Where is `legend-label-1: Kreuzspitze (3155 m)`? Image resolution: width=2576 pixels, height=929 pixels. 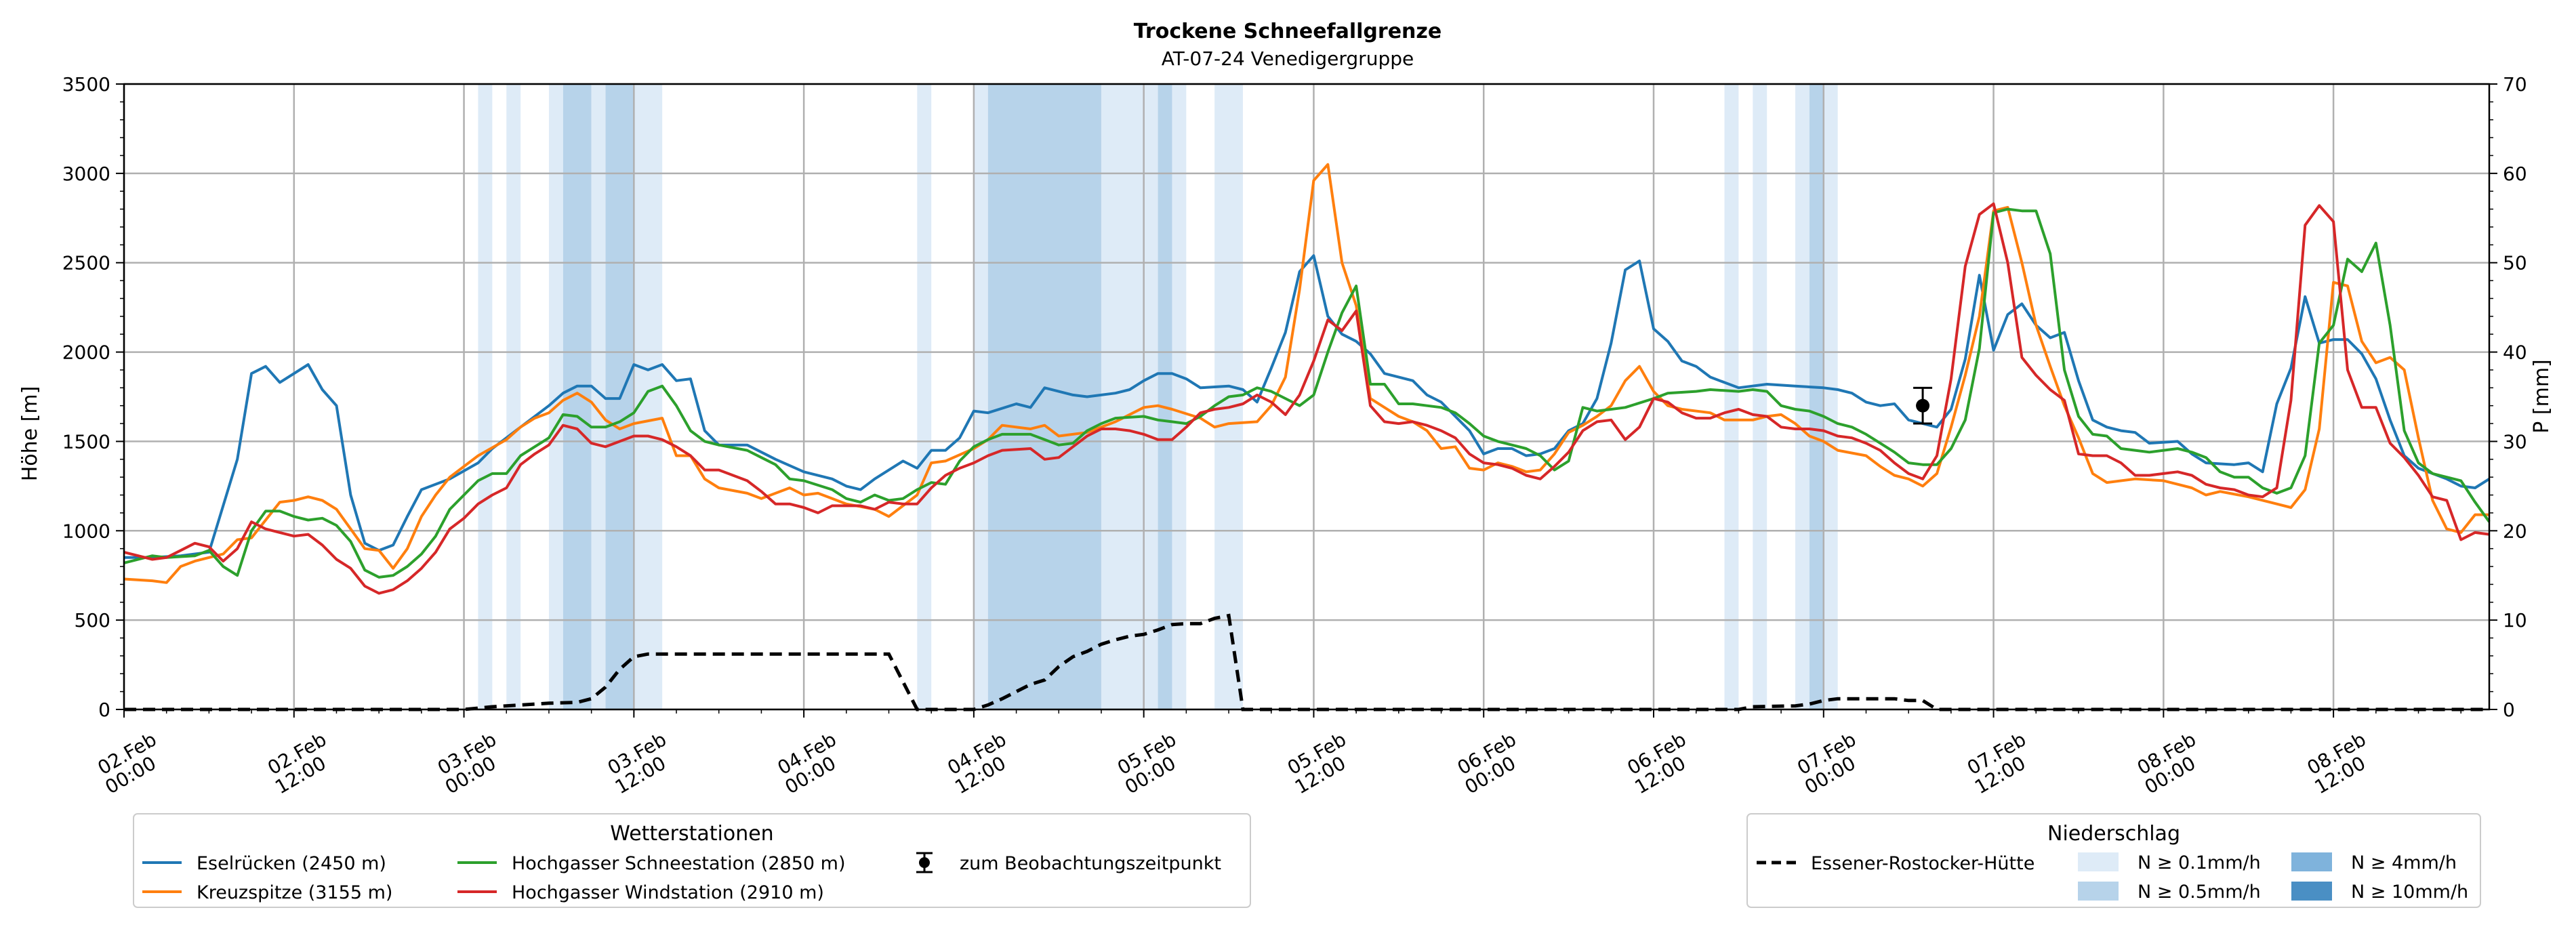 legend-label-1: Kreuzspitze (3155 m) is located at coordinates (295, 892).